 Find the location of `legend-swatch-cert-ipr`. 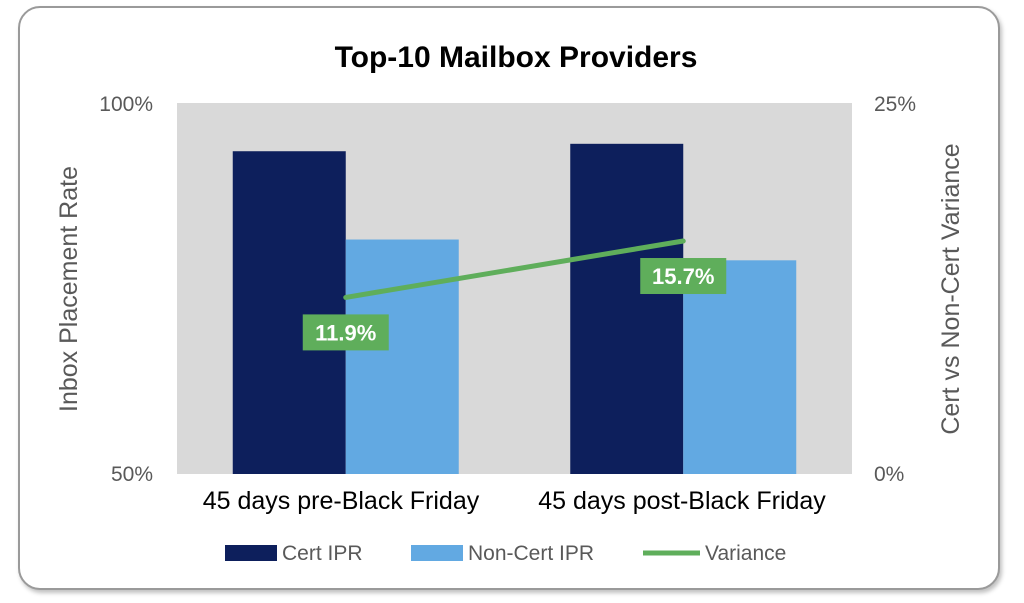

legend-swatch-cert-ipr is located at coordinates (251, 553).